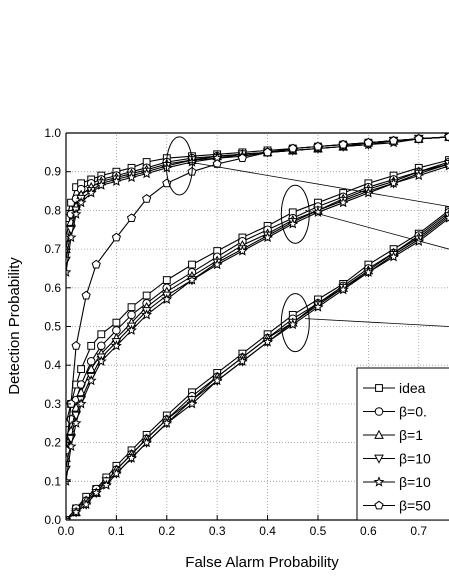 The image size is (449, 581). Describe the element at coordinates (318, 531) in the screenshot. I see `x-tick-label: 0.5` at that location.